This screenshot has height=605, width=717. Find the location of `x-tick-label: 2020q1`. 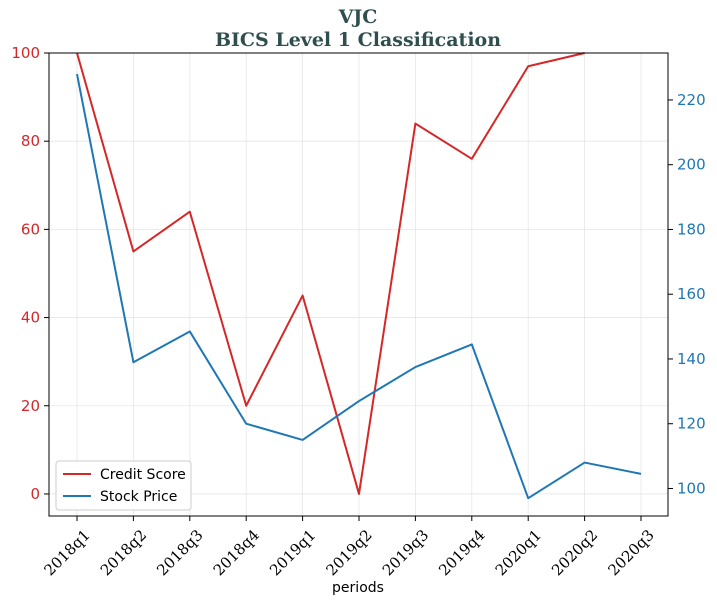

x-tick-label: 2020q1 is located at coordinates (518, 552).